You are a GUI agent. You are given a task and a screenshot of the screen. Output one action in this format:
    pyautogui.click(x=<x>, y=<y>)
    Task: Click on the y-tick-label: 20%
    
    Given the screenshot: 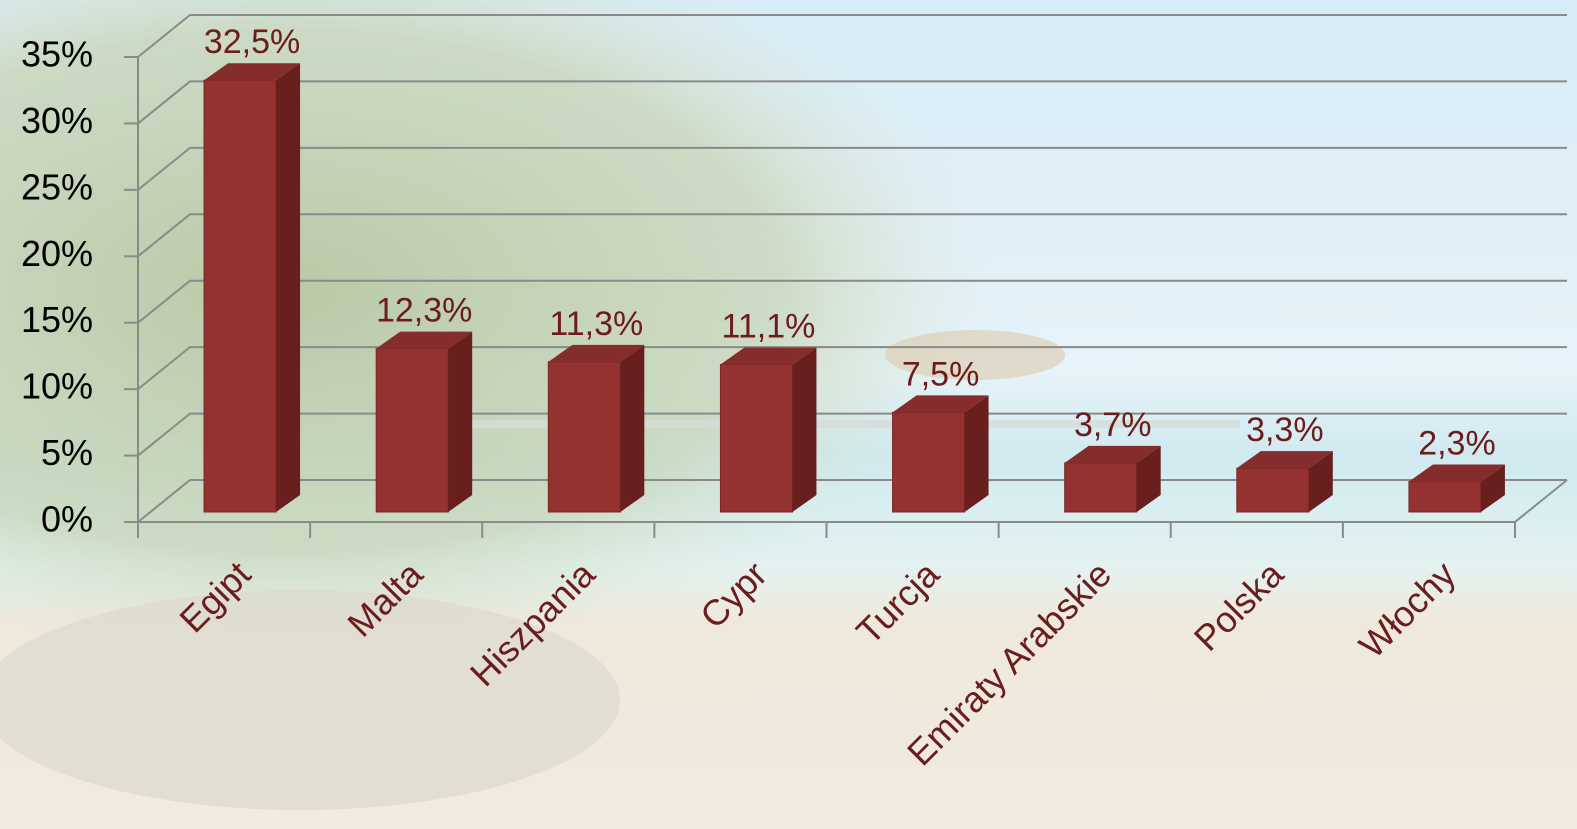 What is the action you would take?
    pyautogui.click(x=57, y=253)
    